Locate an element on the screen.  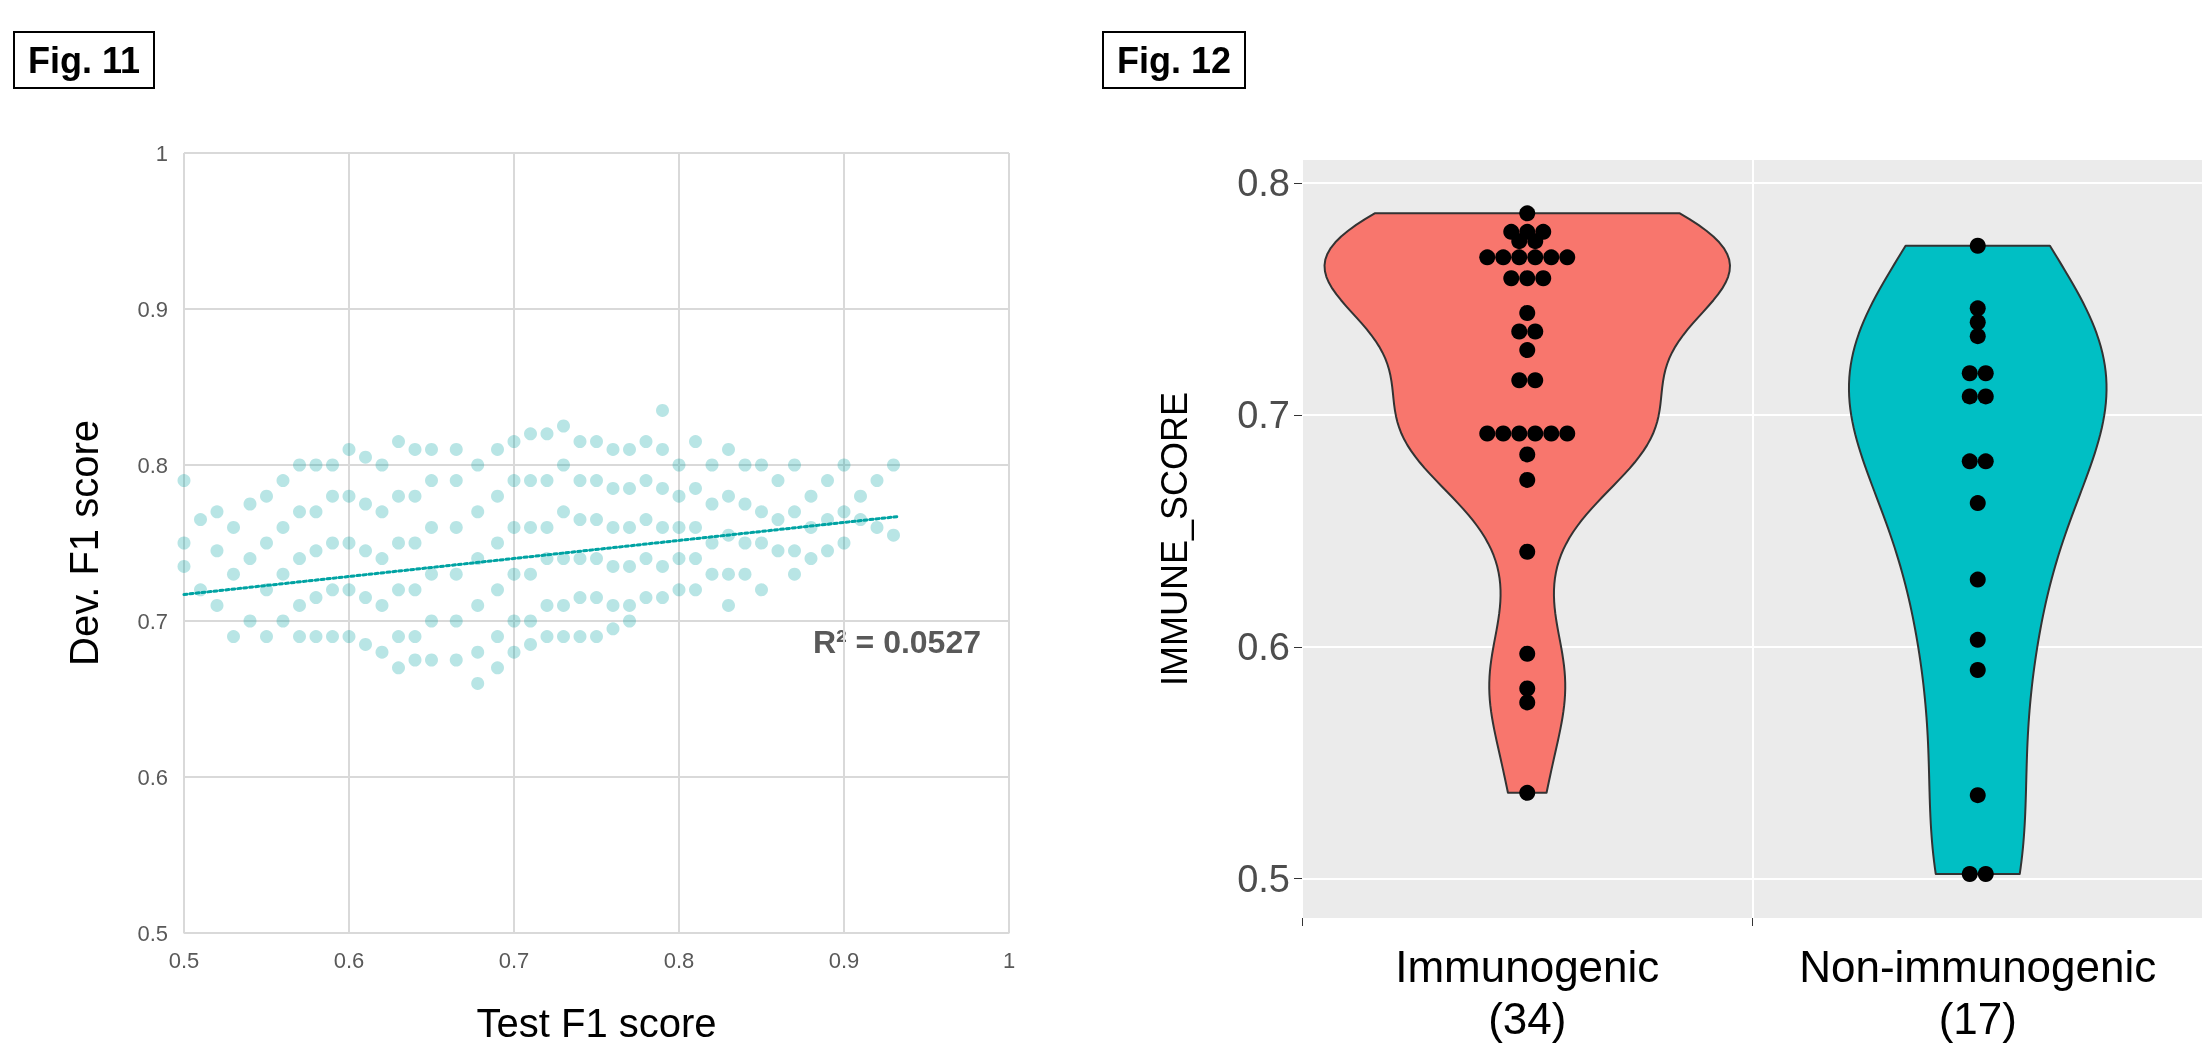
y-axis-title: IMMUNE_SCORE is located at coordinates (1174, 539).